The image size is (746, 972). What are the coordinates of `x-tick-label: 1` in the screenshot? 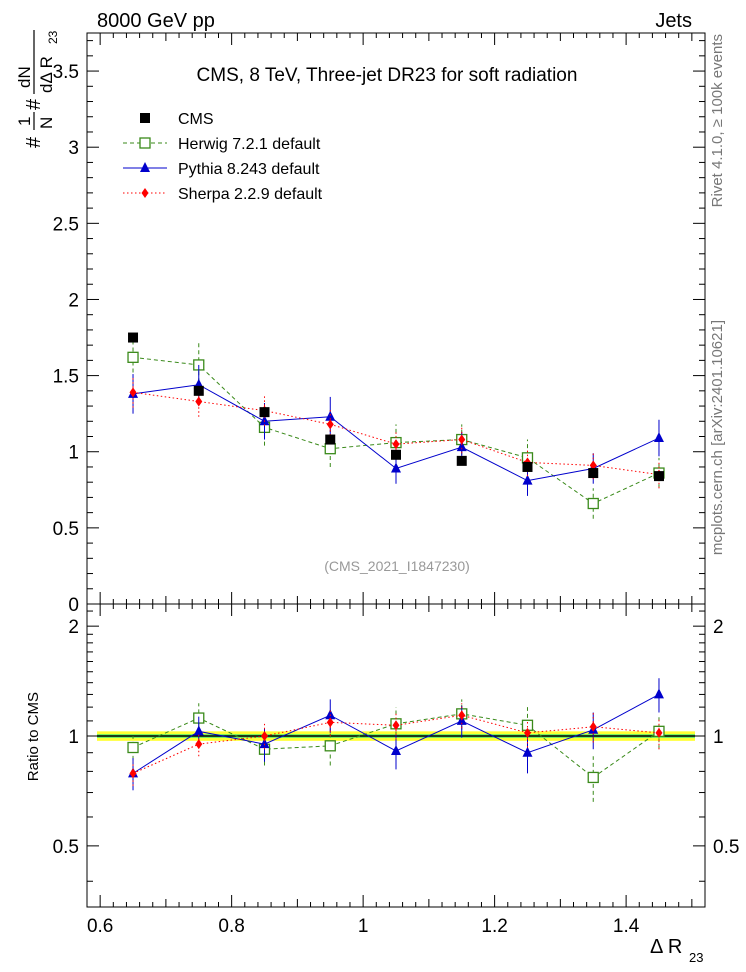 It's located at (363, 926).